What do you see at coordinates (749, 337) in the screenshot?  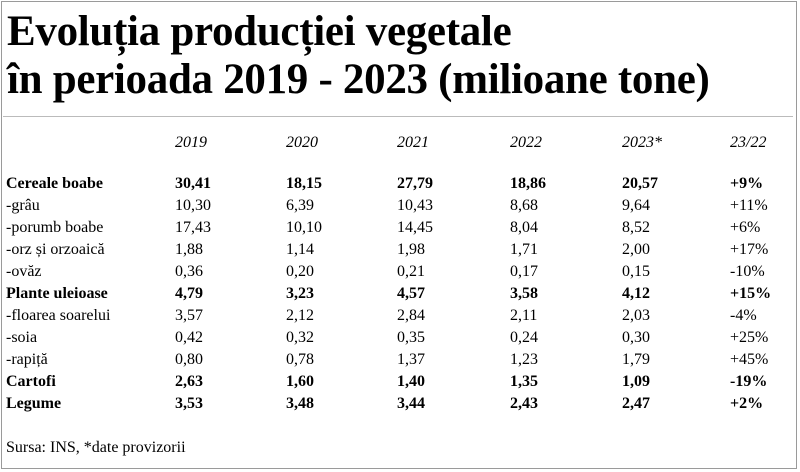 I see `change-cell: +25%` at bounding box center [749, 337].